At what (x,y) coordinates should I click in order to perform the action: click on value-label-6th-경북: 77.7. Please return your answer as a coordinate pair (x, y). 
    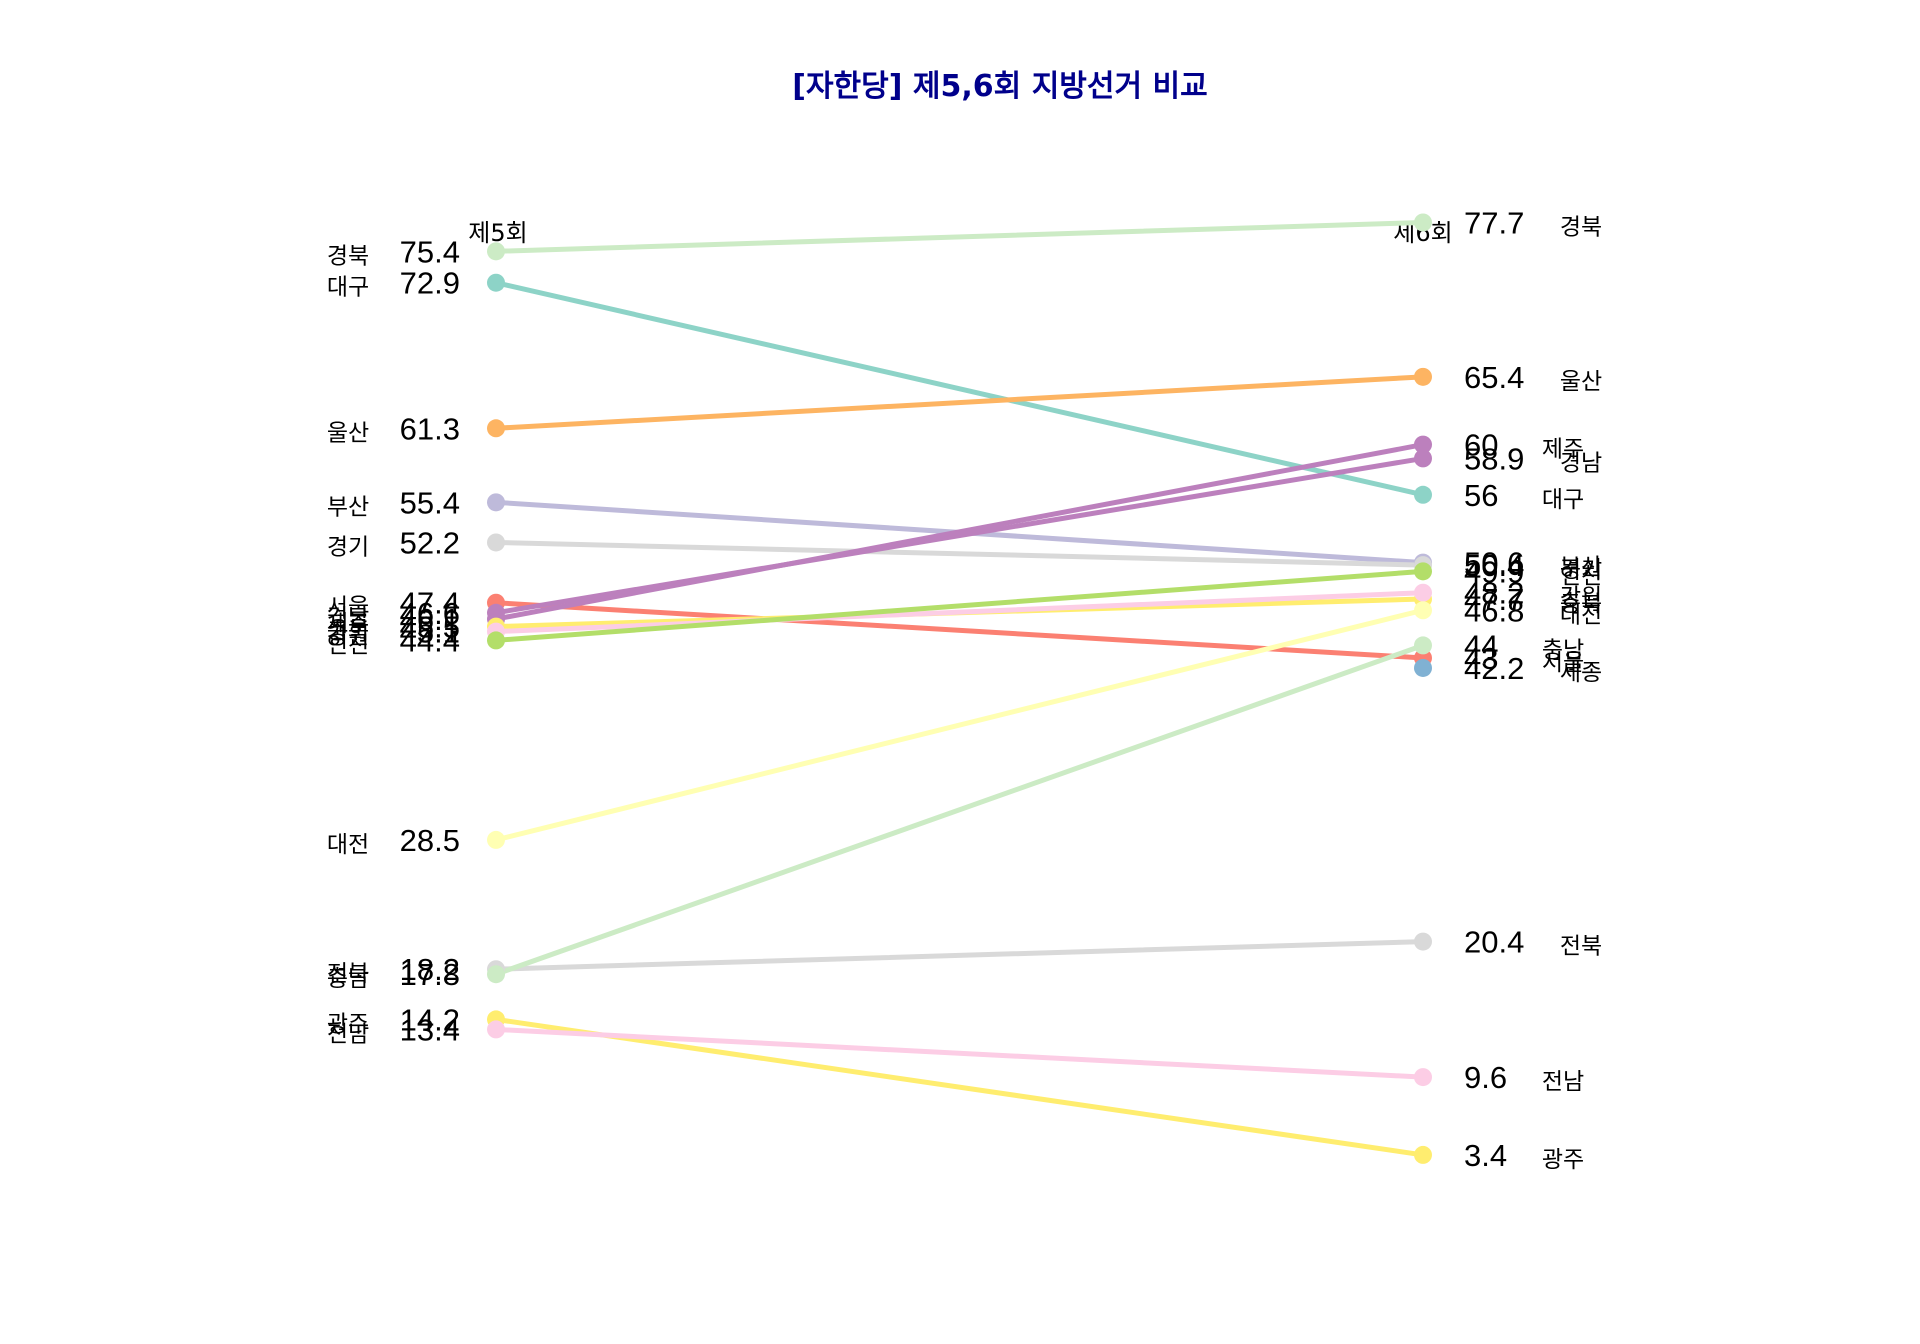
    Looking at the image, I should click on (1494, 222).